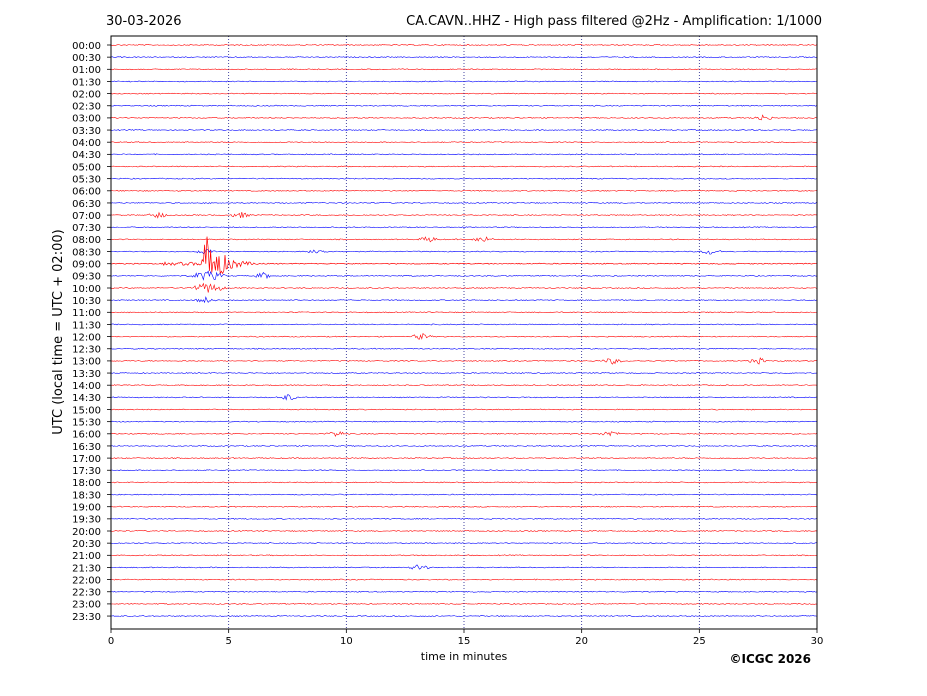 The height and width of the screenshot is (696, 927). Describe the element at coordinates (144, 21) in the screenshot. I see `header-date: 30-03-2026` at that location.